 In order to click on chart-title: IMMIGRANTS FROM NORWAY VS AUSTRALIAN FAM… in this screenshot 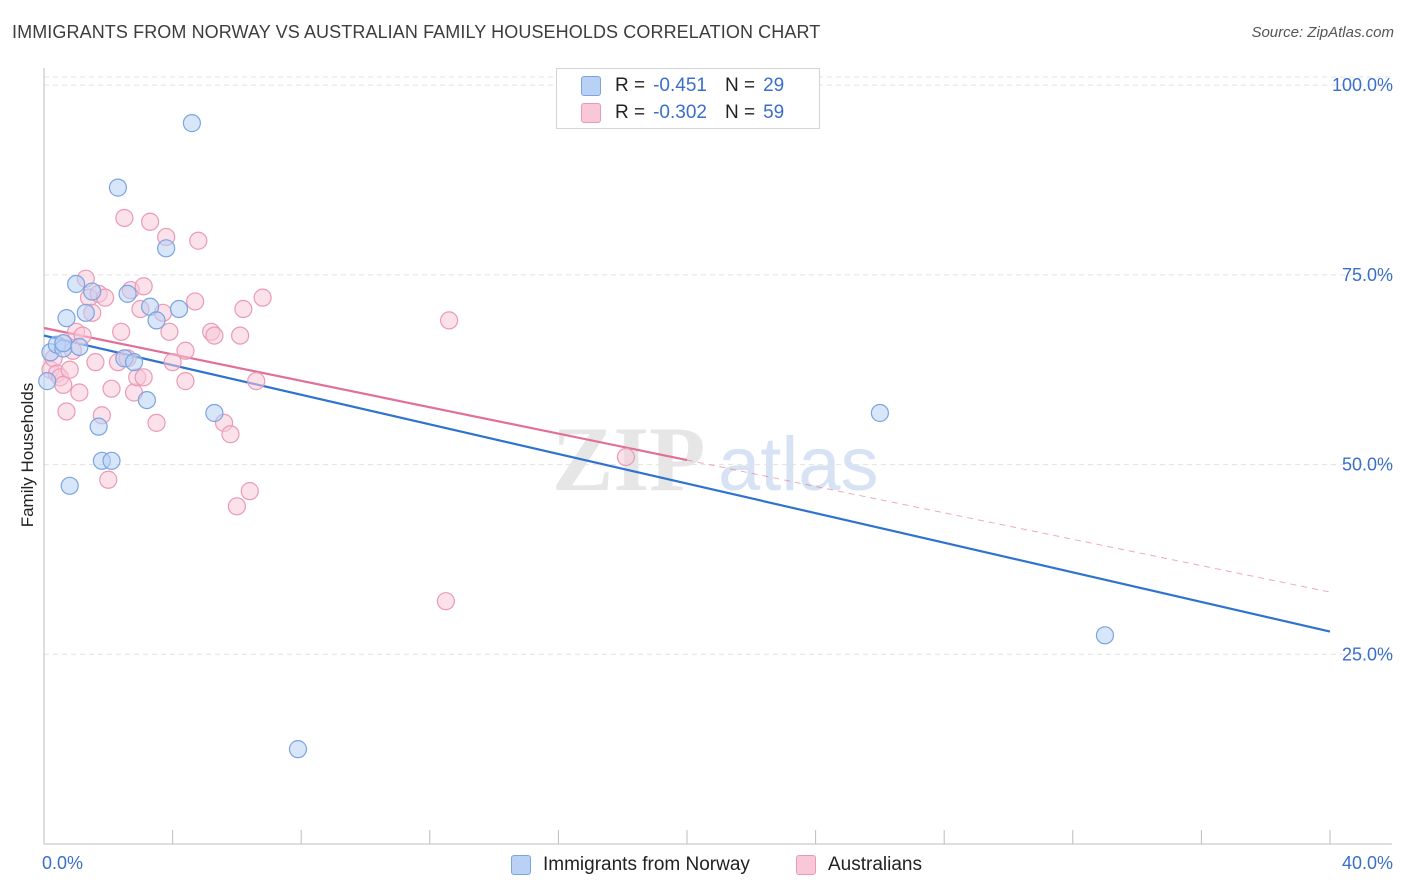, I will do `click(416, 32)`.